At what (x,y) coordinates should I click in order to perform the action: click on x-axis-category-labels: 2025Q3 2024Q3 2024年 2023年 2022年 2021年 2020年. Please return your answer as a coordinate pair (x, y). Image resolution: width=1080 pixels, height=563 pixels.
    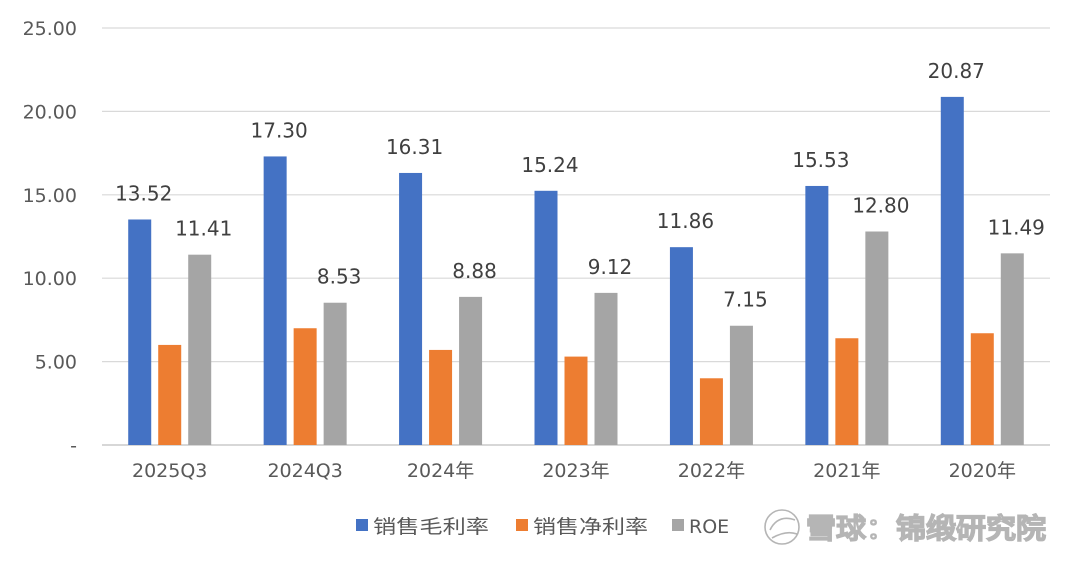
    Looking at the image, I should click on (574, 471).